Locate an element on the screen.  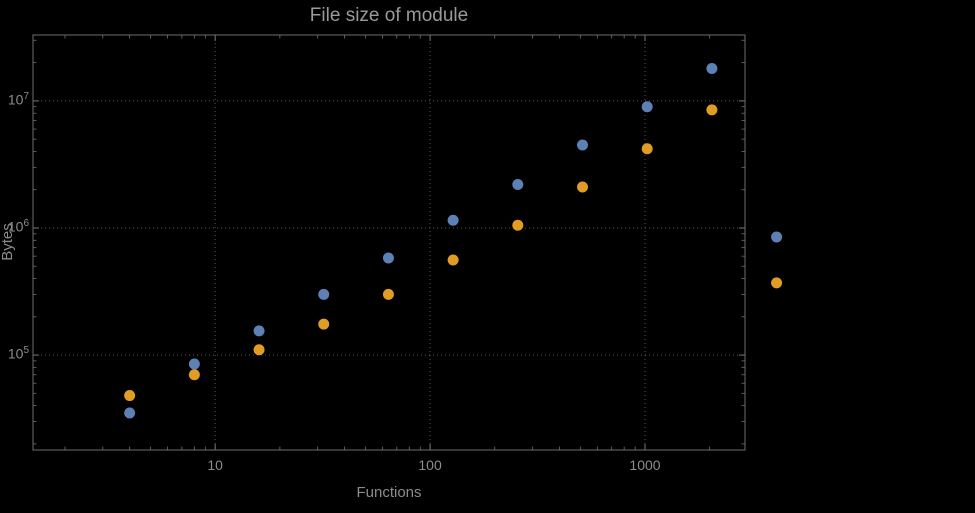
y-tick-label: 107 is located at coordinates (14, 99).